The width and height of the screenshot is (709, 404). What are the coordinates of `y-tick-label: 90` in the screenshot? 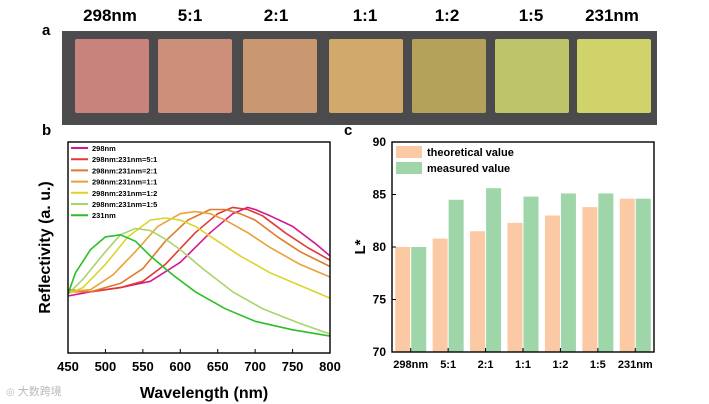 It's located at (380, 142).